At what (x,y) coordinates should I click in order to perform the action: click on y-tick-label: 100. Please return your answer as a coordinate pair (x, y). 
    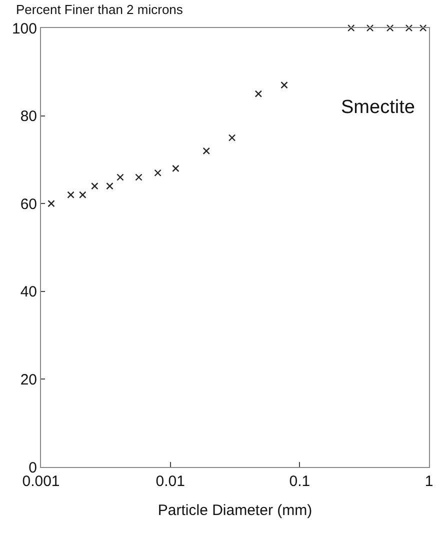
    Looking at the image, I should click on (24, 29).